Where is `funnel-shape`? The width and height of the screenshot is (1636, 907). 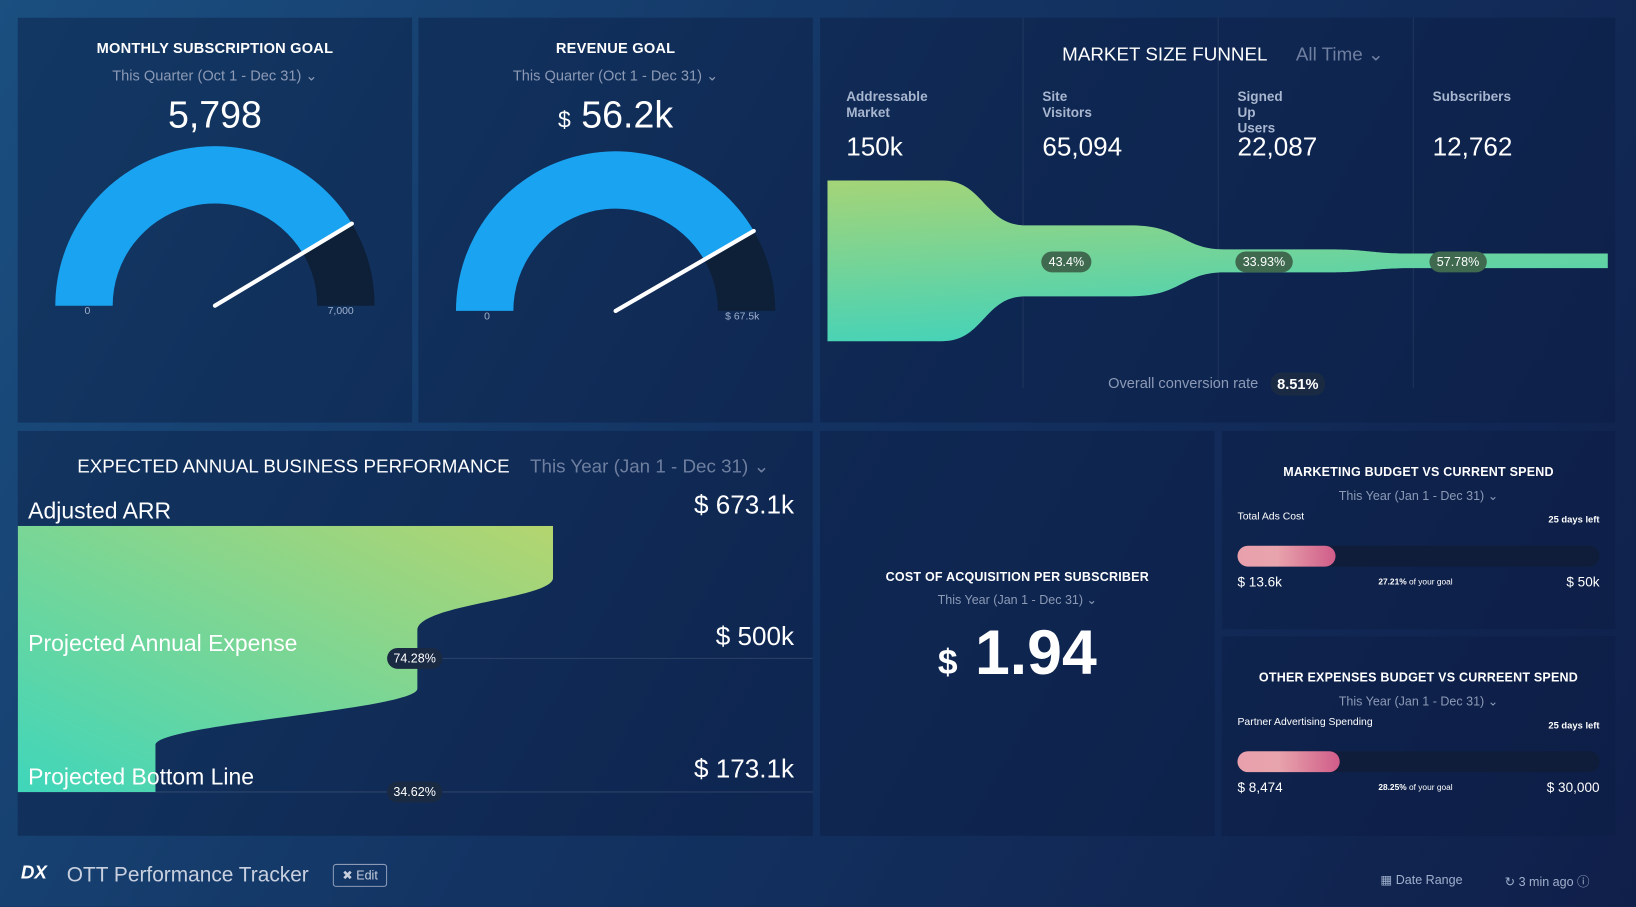 funnel-shape is located at coordinates (1217, 261).